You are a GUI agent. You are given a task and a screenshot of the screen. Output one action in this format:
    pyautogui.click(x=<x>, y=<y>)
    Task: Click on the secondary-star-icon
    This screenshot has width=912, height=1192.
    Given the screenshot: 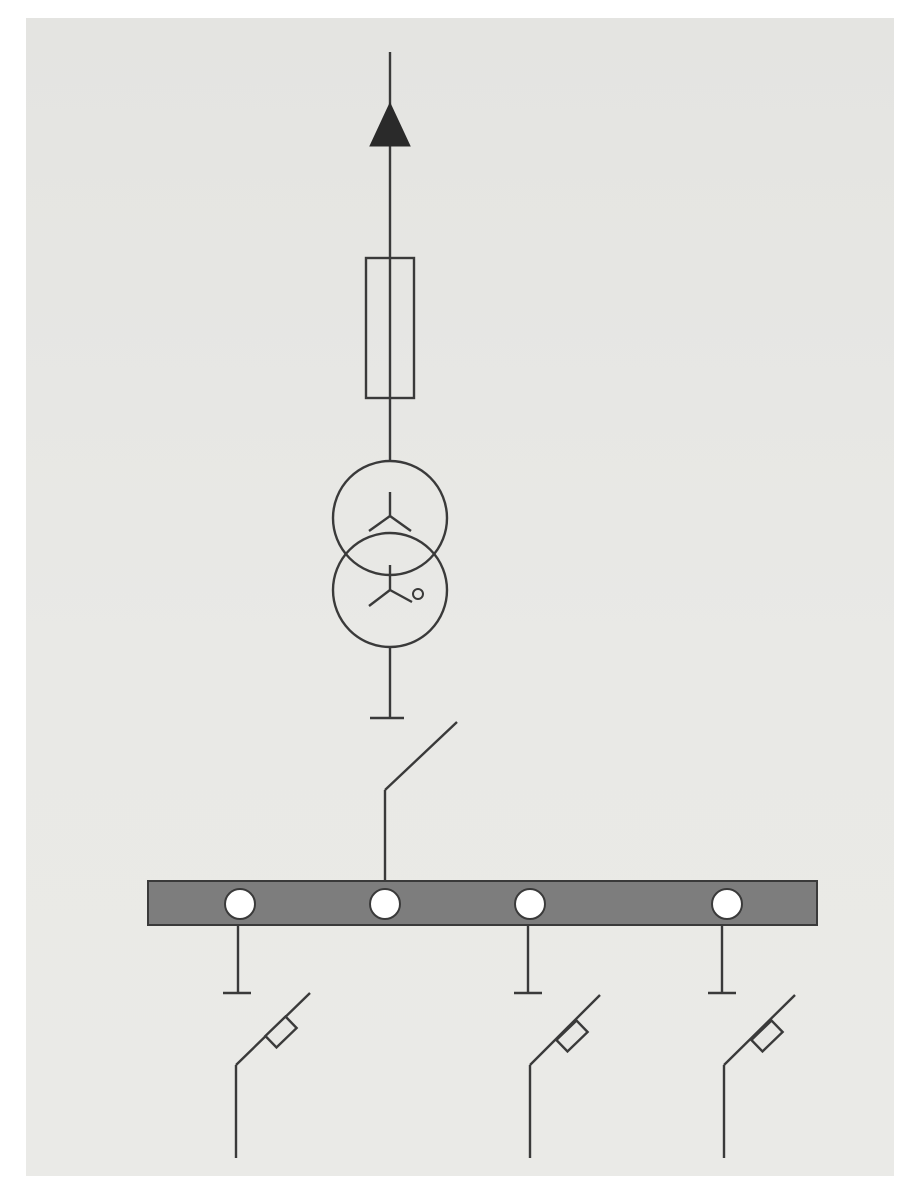 What is the action you would take?
    pyautogui.click(x=396, y=586)
    